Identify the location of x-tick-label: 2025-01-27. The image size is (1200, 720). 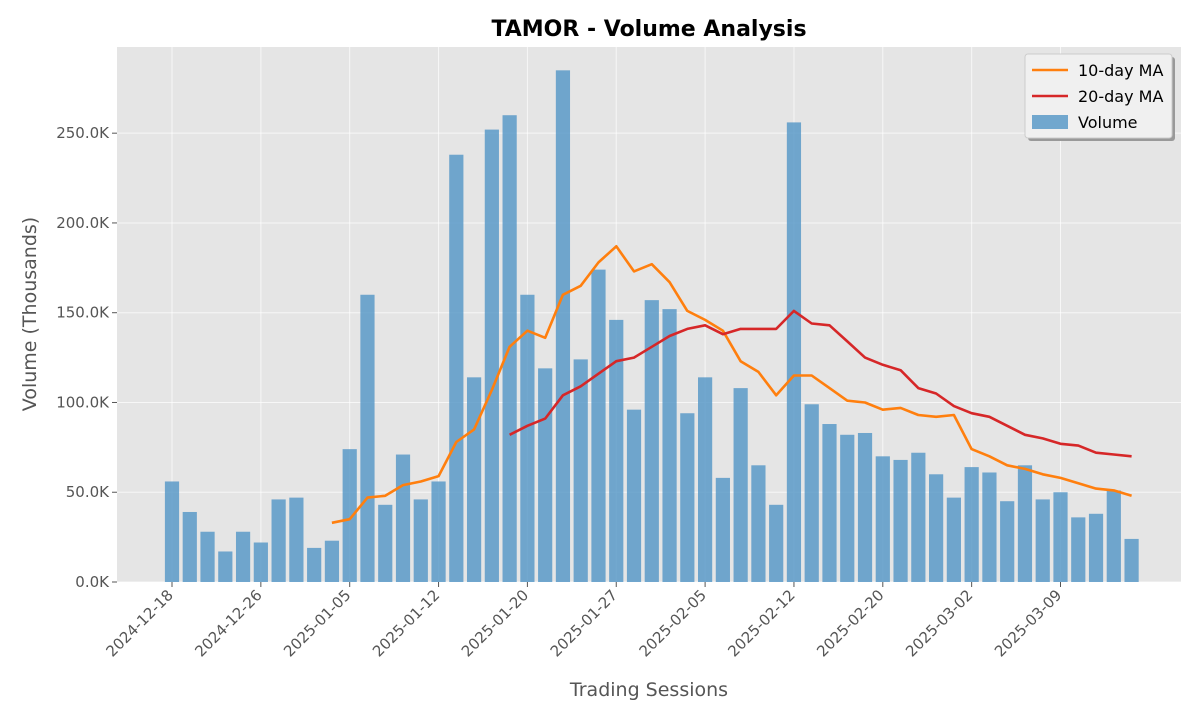
(584, 623).